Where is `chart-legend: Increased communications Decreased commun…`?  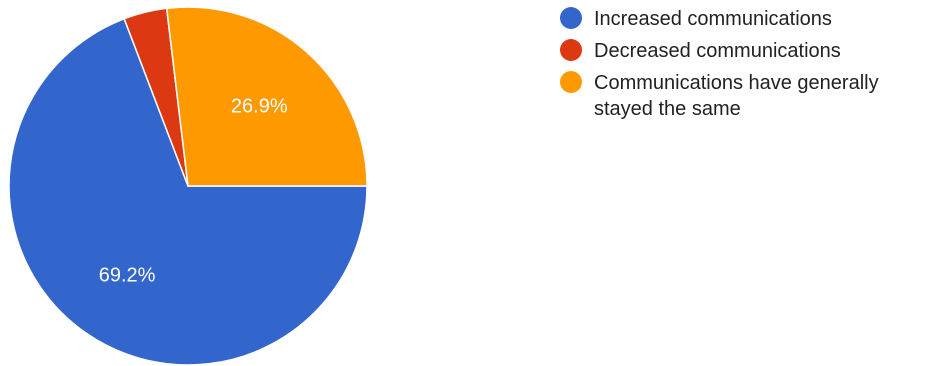 chart-legend: Increased communications Decreased commun… is located at coordinates (750, 67).